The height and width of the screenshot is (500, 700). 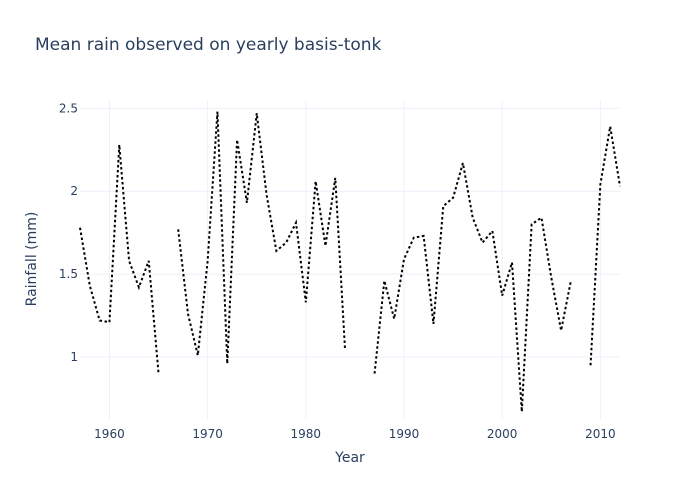 I want to click on x-tick-label: 1970, so click(x=207, y=434).